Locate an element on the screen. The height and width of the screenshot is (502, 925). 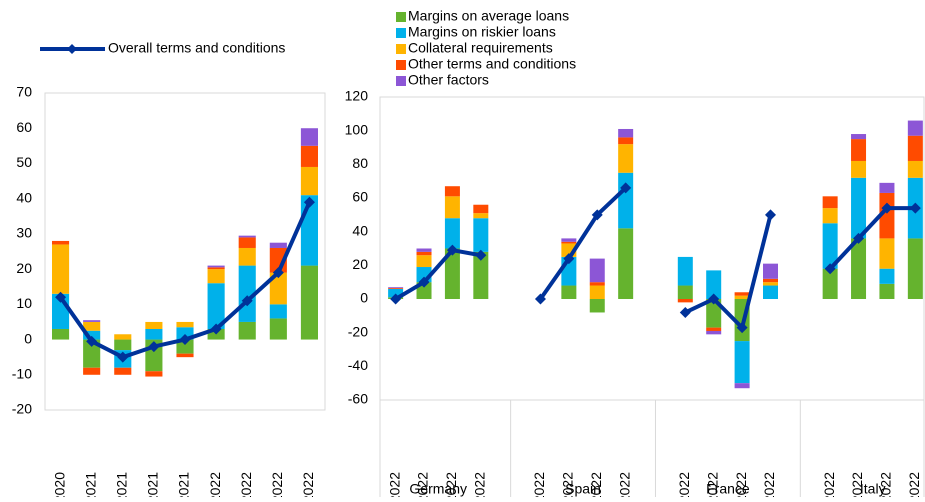
y-tick-label: 70 is located at coordinates (24, 92).